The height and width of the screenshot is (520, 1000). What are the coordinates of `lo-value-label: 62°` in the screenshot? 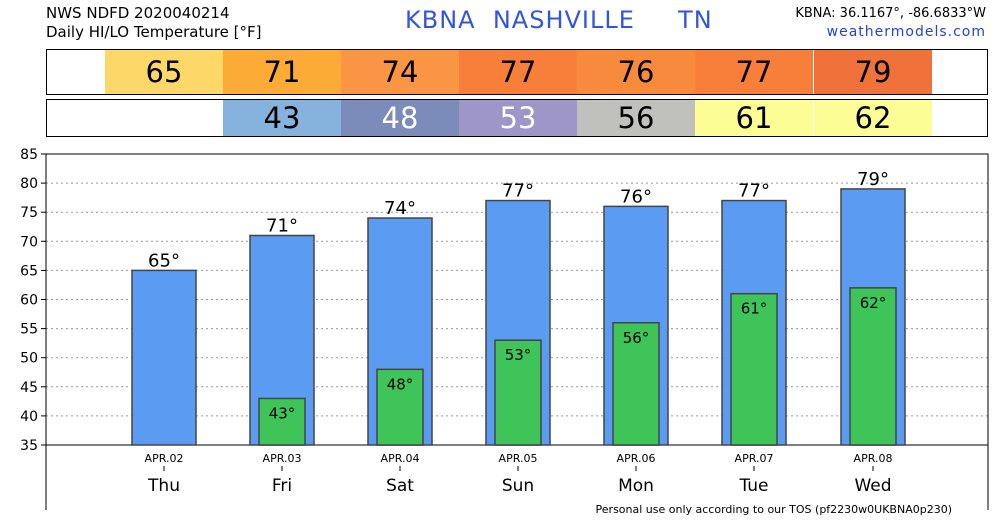 It's located at (873, 303).